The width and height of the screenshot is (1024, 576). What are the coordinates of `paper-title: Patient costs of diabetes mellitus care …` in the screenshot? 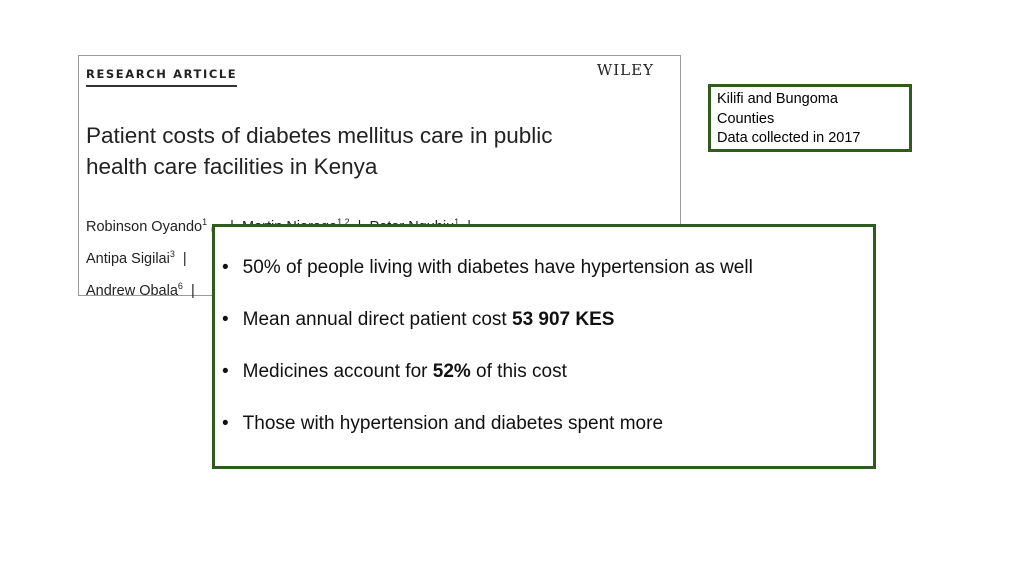 It's located at (319, 151).